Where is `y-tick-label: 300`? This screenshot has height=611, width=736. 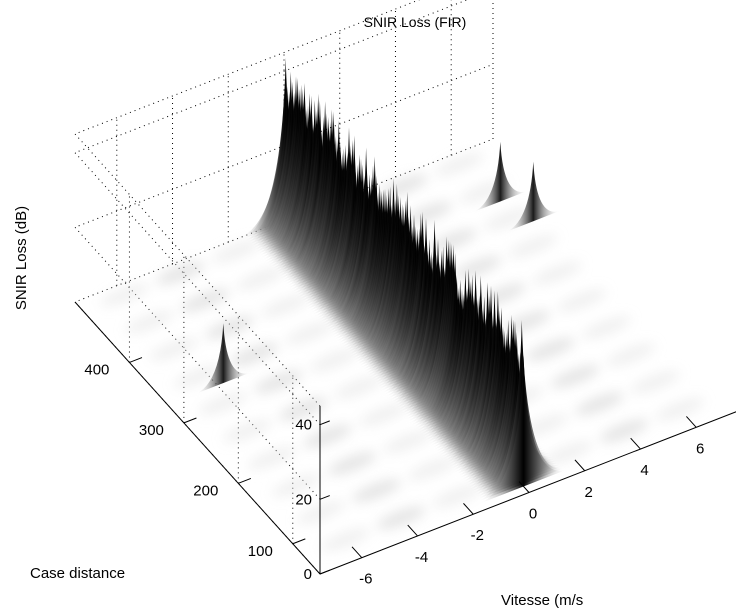
y-tick-label: 300 is located at coordinates (151, 430).